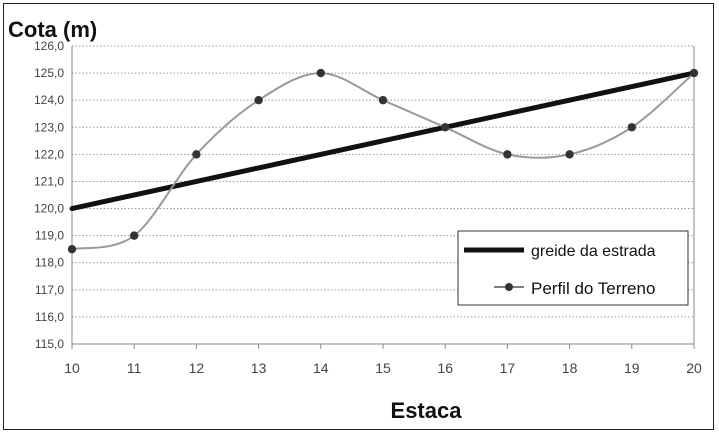 The image size is (719, 434). I want to click on x-tick-label: 19, so click(632, 368).